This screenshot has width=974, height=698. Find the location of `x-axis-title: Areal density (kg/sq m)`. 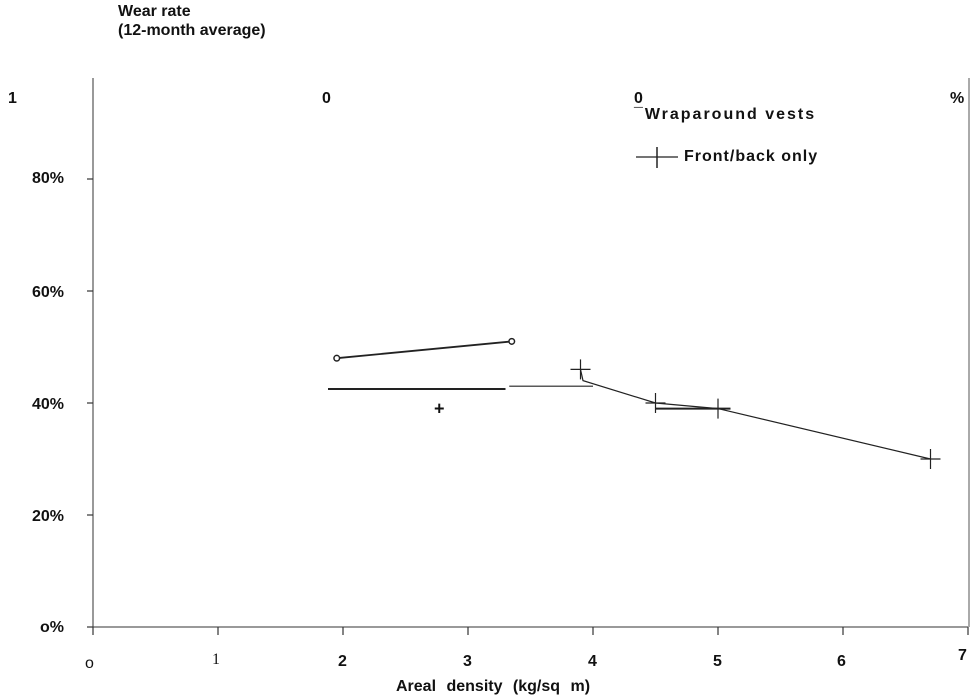

x-axis-title: Areal density (kg/sq m) is located at coordinates (493, 686).